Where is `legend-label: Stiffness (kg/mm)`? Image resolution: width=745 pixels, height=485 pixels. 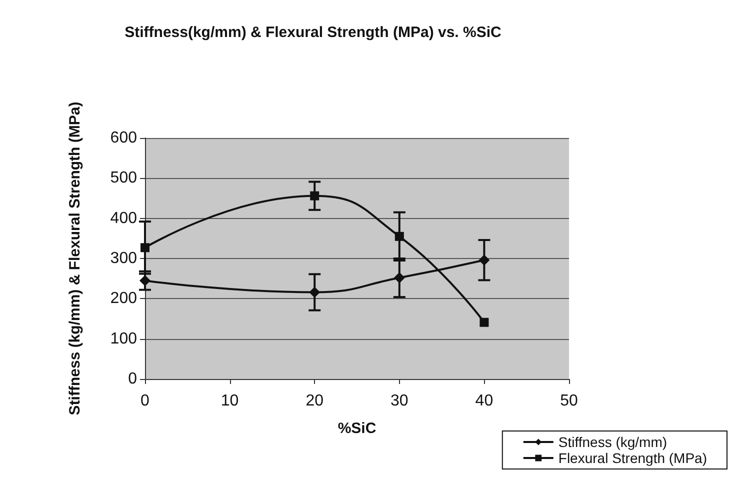 legend-label: Stiffness (kg/mm) is located at coordinates (613, 442).